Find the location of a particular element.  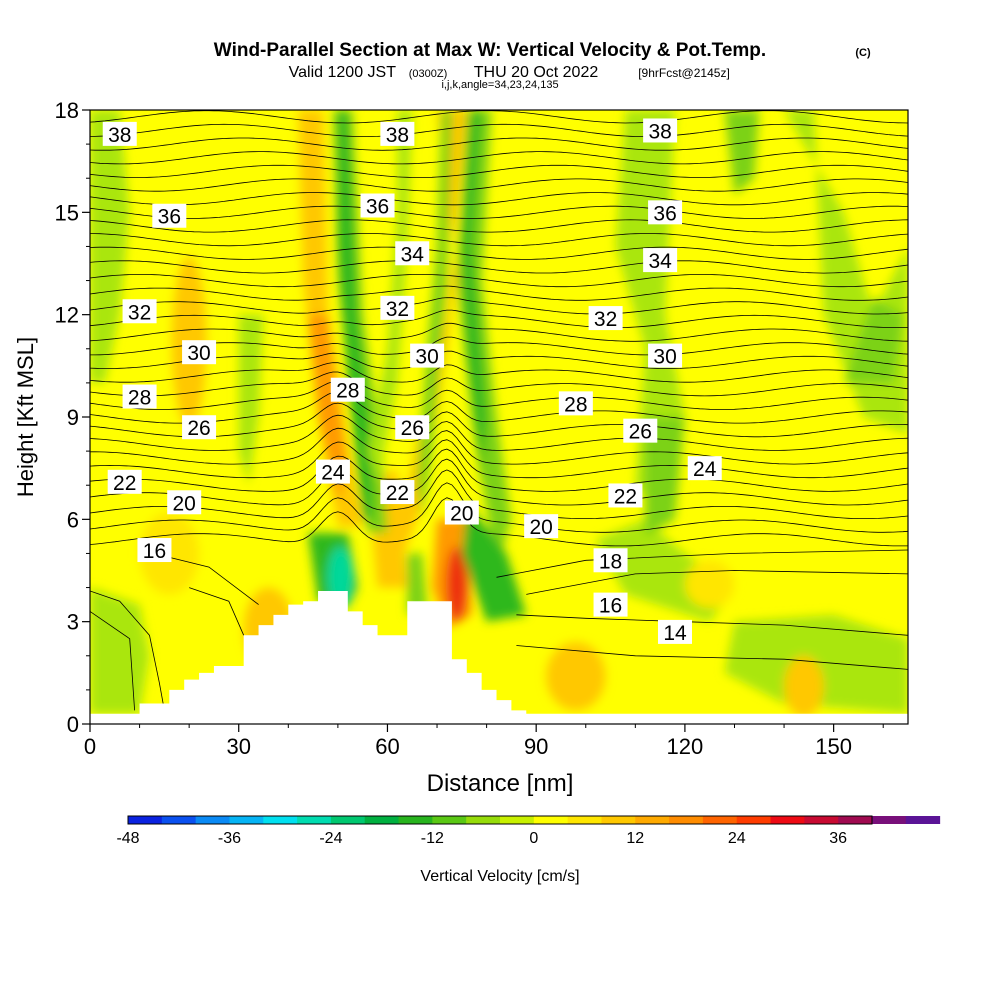

y-tick-label: 0 is located at coordinates (73, 724).